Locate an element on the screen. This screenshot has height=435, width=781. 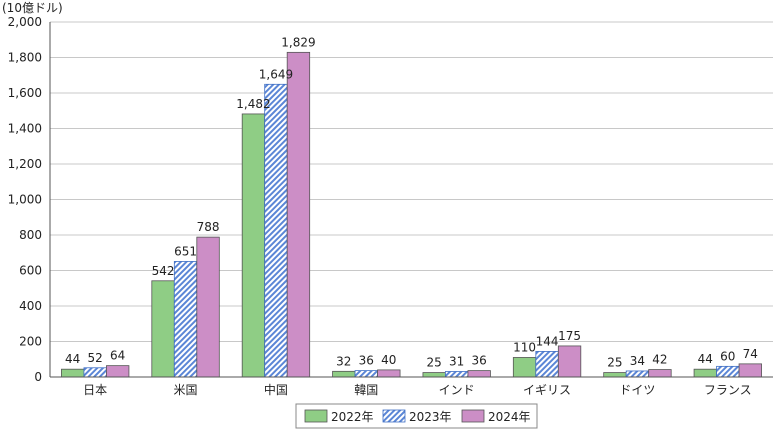
y-tick-label: 800 is located at coordinates (30, 235).